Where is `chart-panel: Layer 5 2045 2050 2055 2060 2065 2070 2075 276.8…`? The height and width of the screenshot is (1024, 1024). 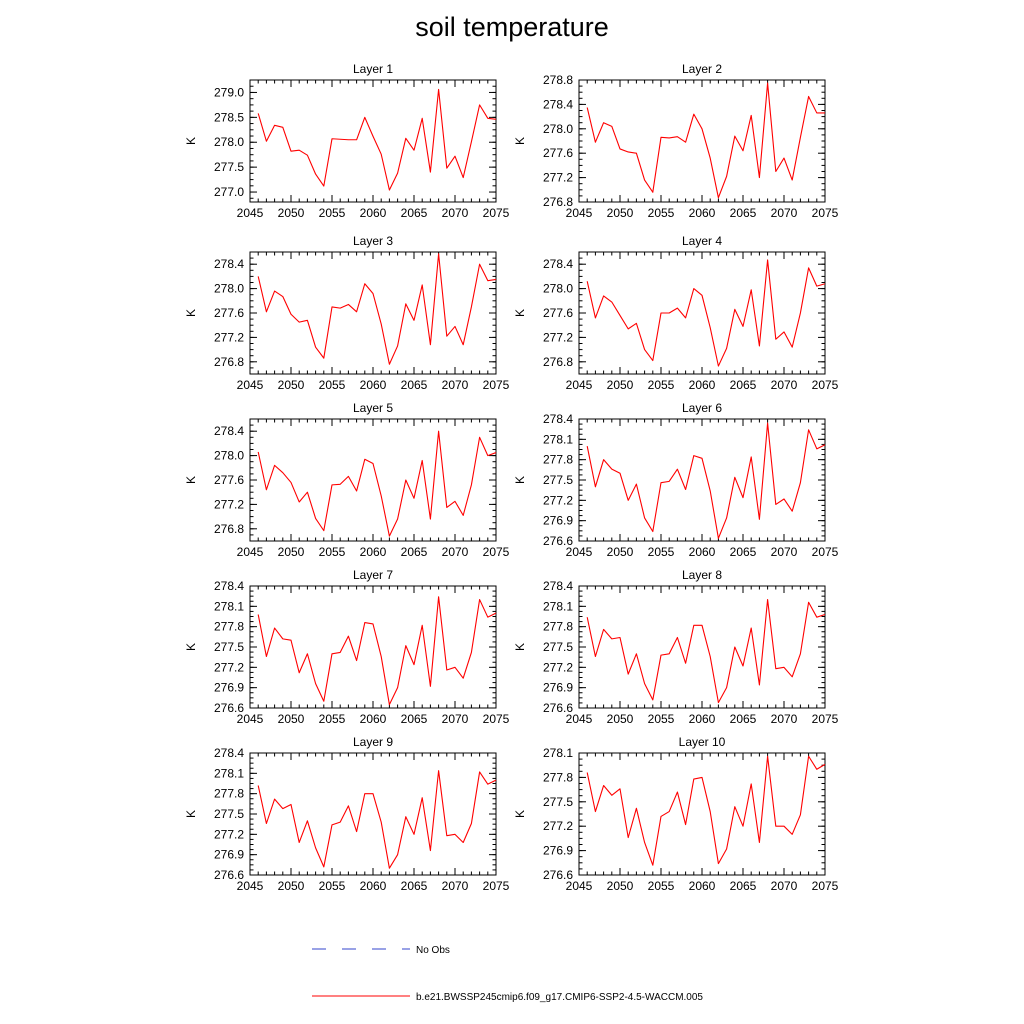
chart-panel: Layer 5 2045 2050 2055 2060 2065 2070 2075 276.8… is located at coordinates (347, 480).